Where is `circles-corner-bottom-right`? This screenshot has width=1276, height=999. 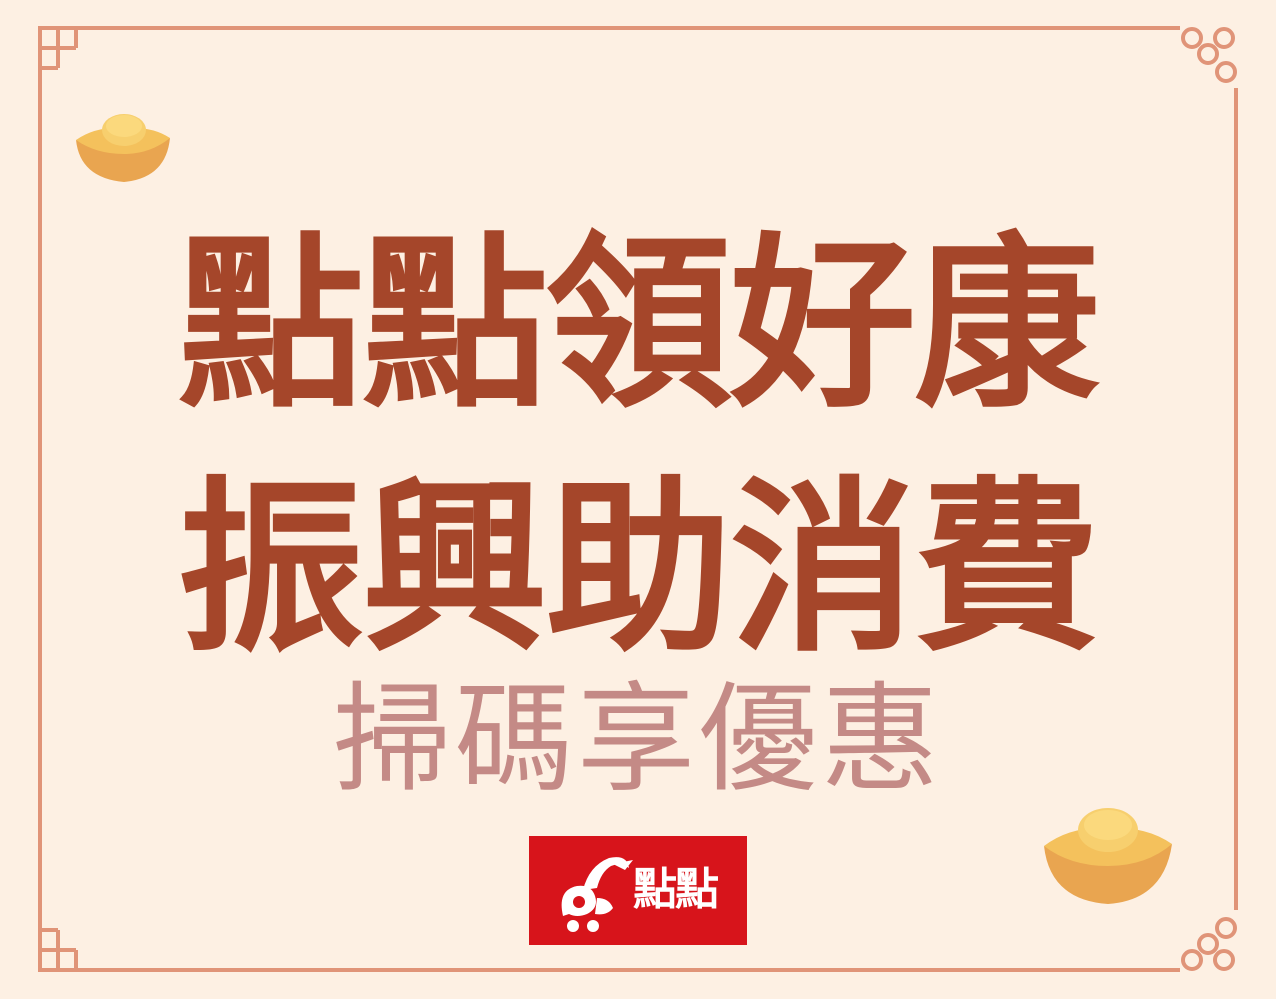
circles-corner-bottom-right is located at coordinates (1209, 944).